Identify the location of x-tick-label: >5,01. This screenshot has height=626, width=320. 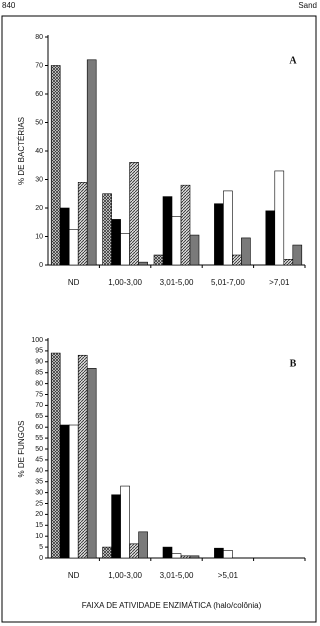
(228, 575).